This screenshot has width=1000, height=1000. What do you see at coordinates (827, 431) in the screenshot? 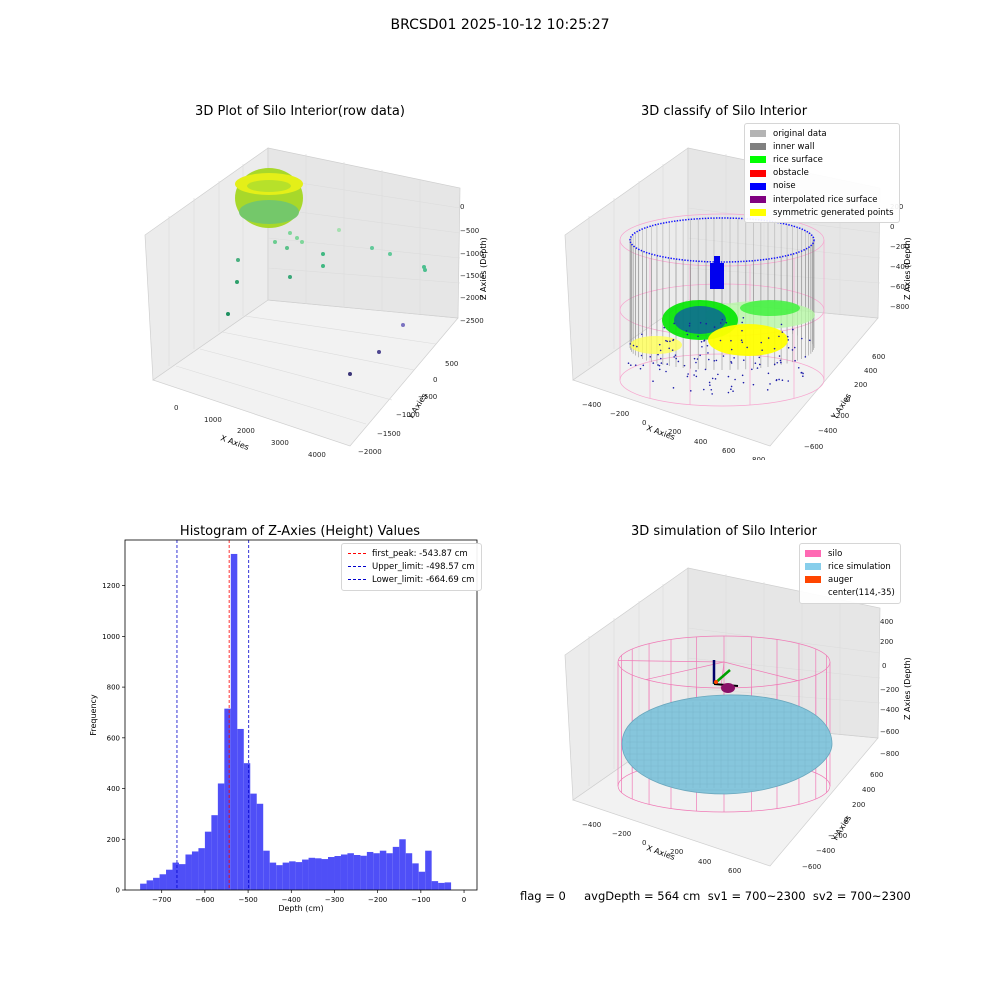
I see `y-tick: −400` at bounding box center [827, 431].